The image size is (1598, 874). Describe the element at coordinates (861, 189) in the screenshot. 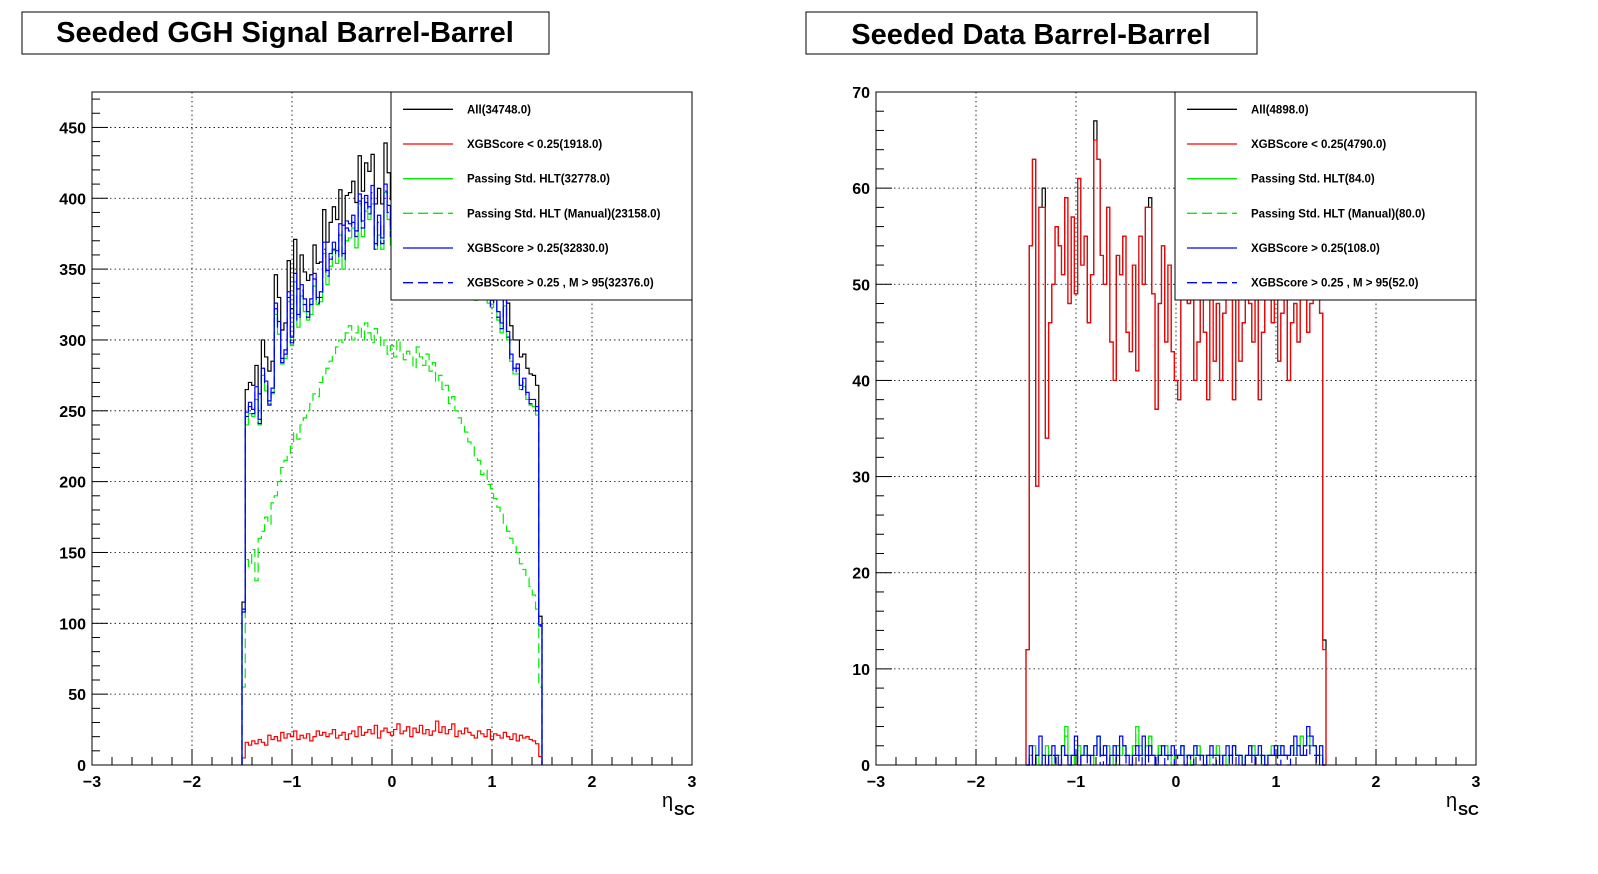

I see `y-tick-label: 60` at that location.